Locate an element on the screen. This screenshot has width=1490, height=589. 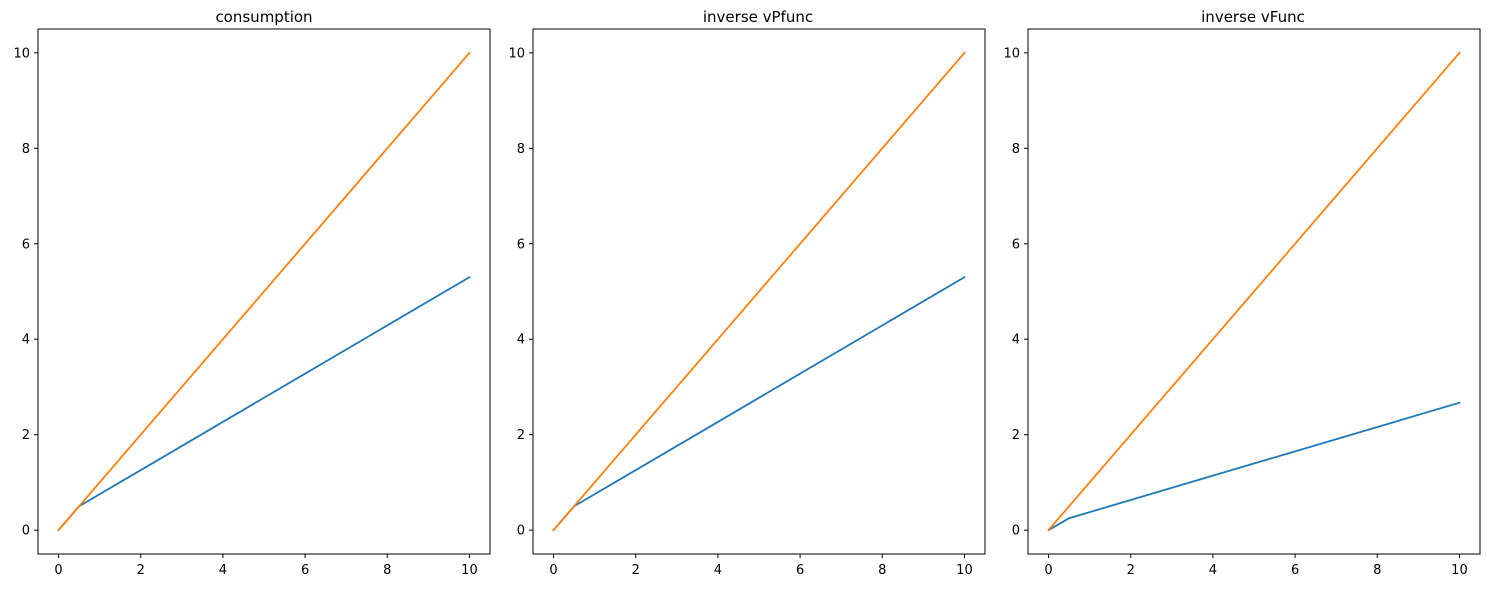
panel-title: inverse vFunc is located at coordinates (1253, 17).